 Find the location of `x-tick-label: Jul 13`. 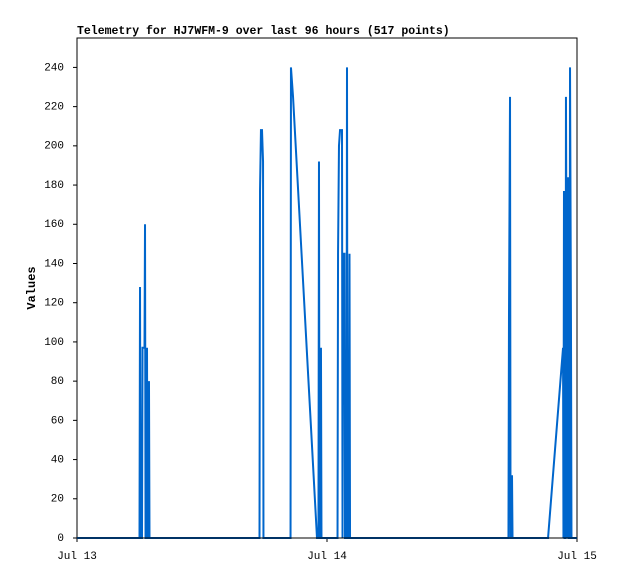

x-tick-label: Jul 13 is located at coordinates (77, 557).